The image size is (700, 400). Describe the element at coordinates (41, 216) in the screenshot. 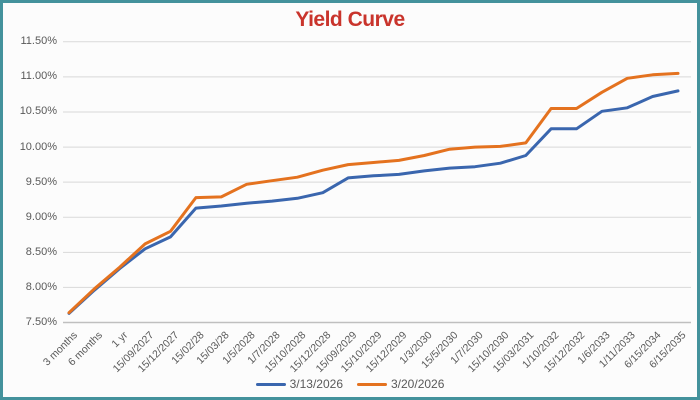

I see `y-axis-tick-label: 9.00%` at that location.